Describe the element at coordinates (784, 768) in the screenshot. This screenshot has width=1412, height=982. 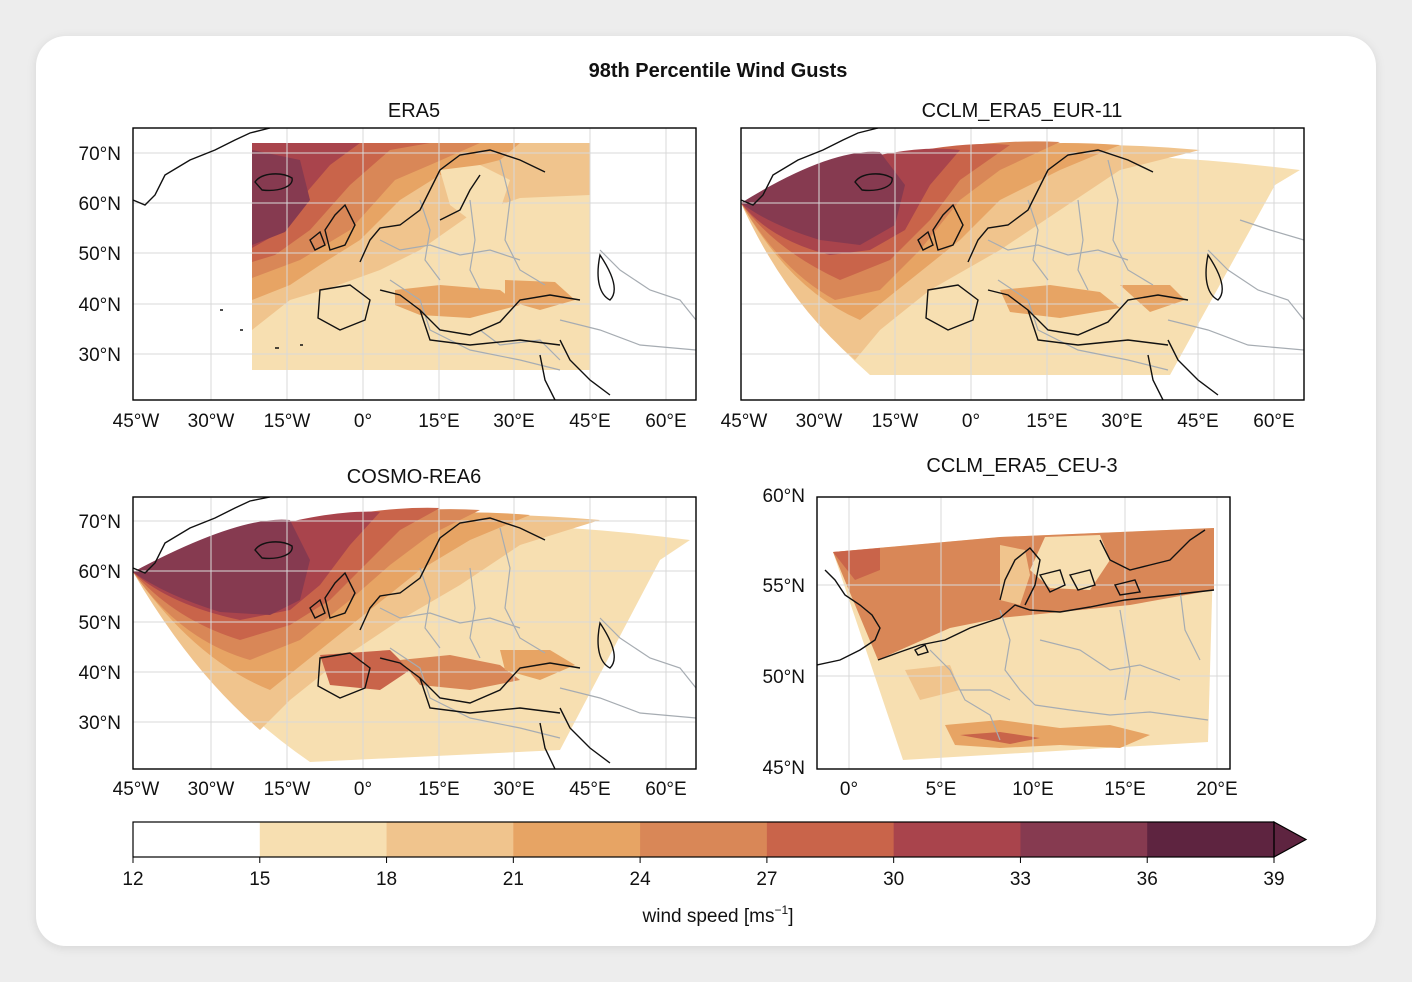
I see `y-tick-label: 45°N` at that location.